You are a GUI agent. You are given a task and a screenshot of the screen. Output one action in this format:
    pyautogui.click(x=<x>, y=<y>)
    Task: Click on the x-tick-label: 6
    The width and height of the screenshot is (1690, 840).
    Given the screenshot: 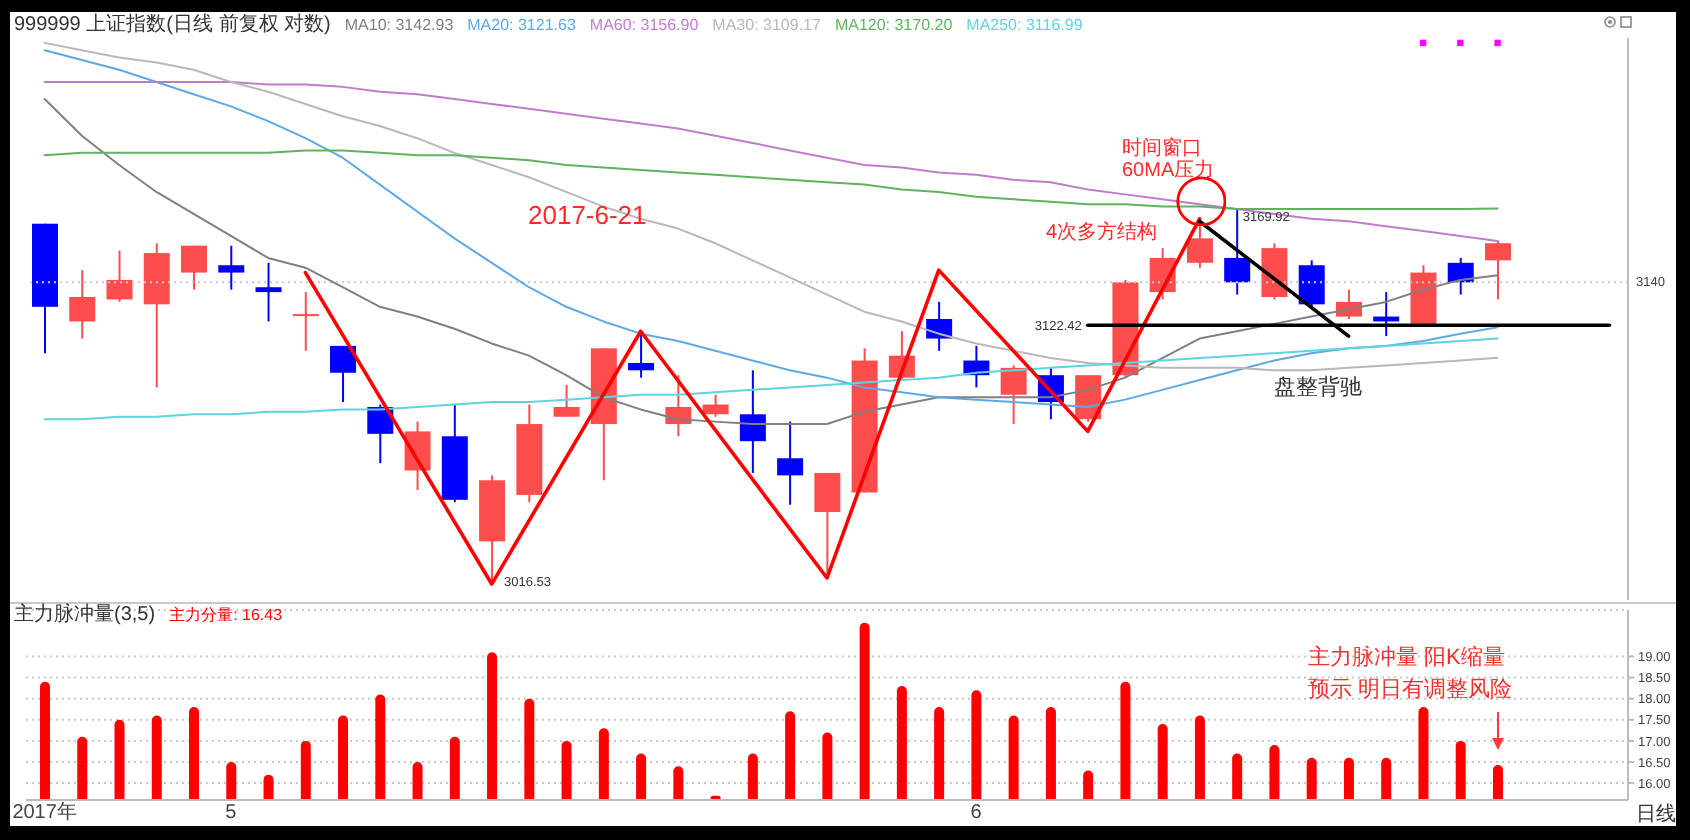 What is the action you would take?
    pyautogui.click(x=976, y=813)
    